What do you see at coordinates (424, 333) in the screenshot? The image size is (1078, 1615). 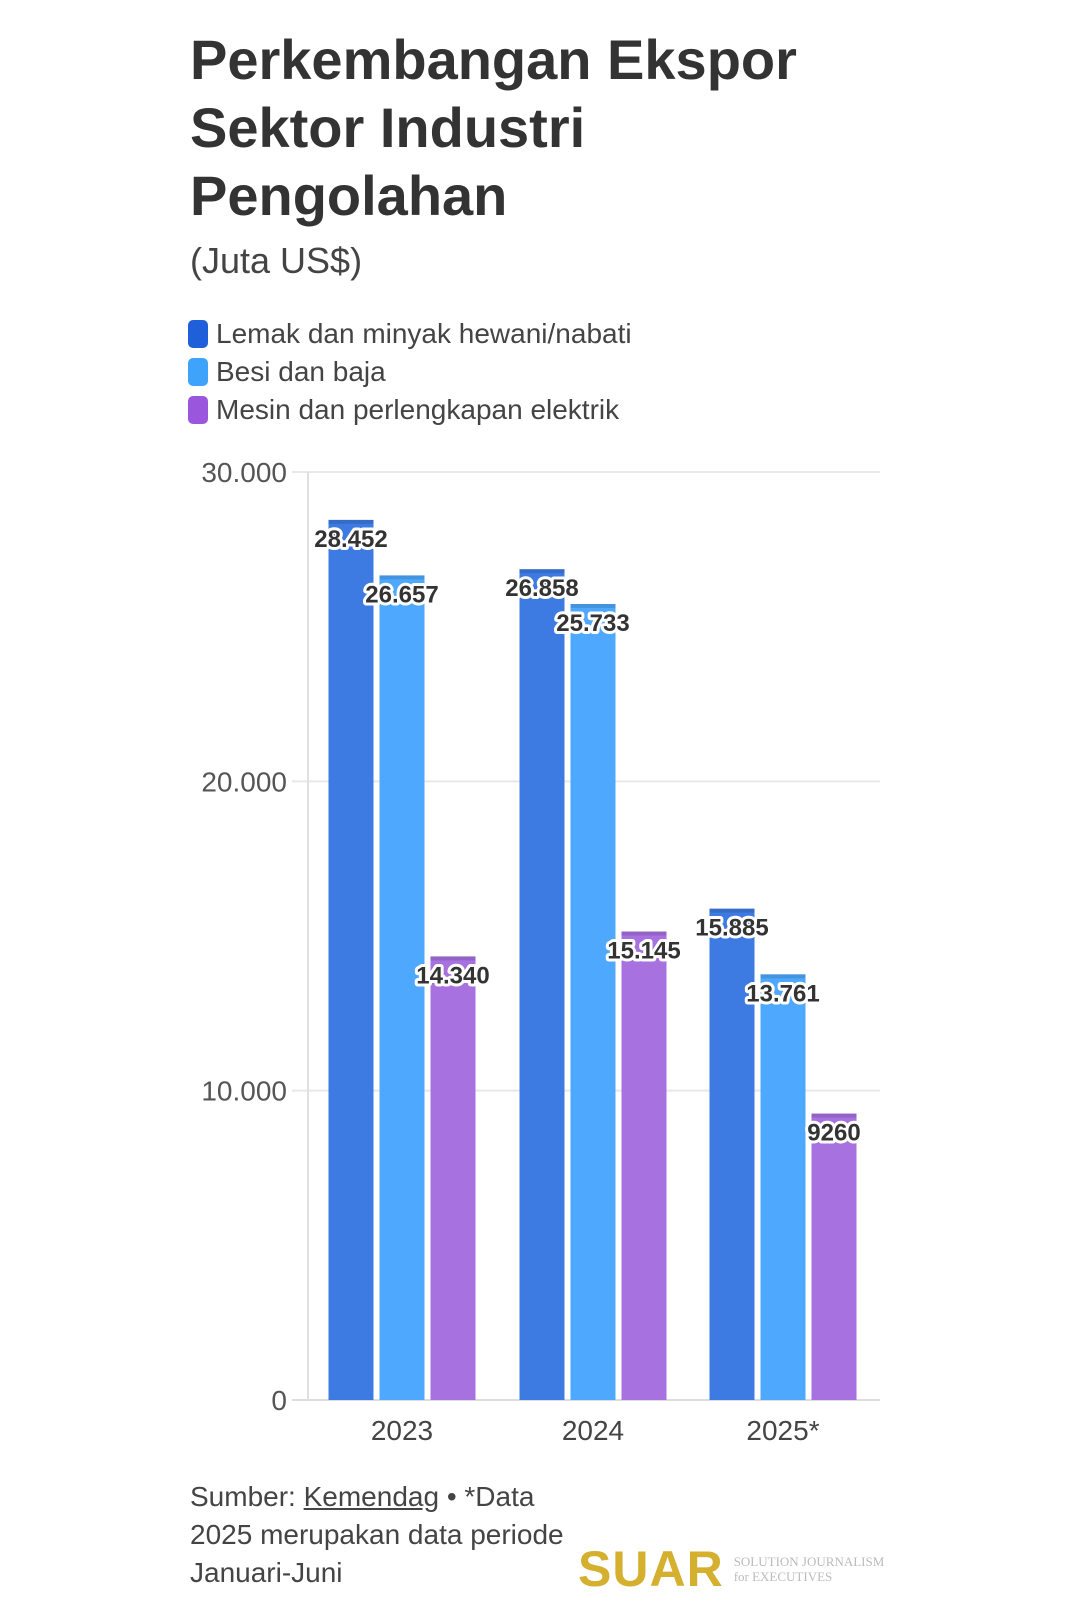 I see `legend-label: Lemak dan minyak hewani/nabati` at bounding box center [424, 333].